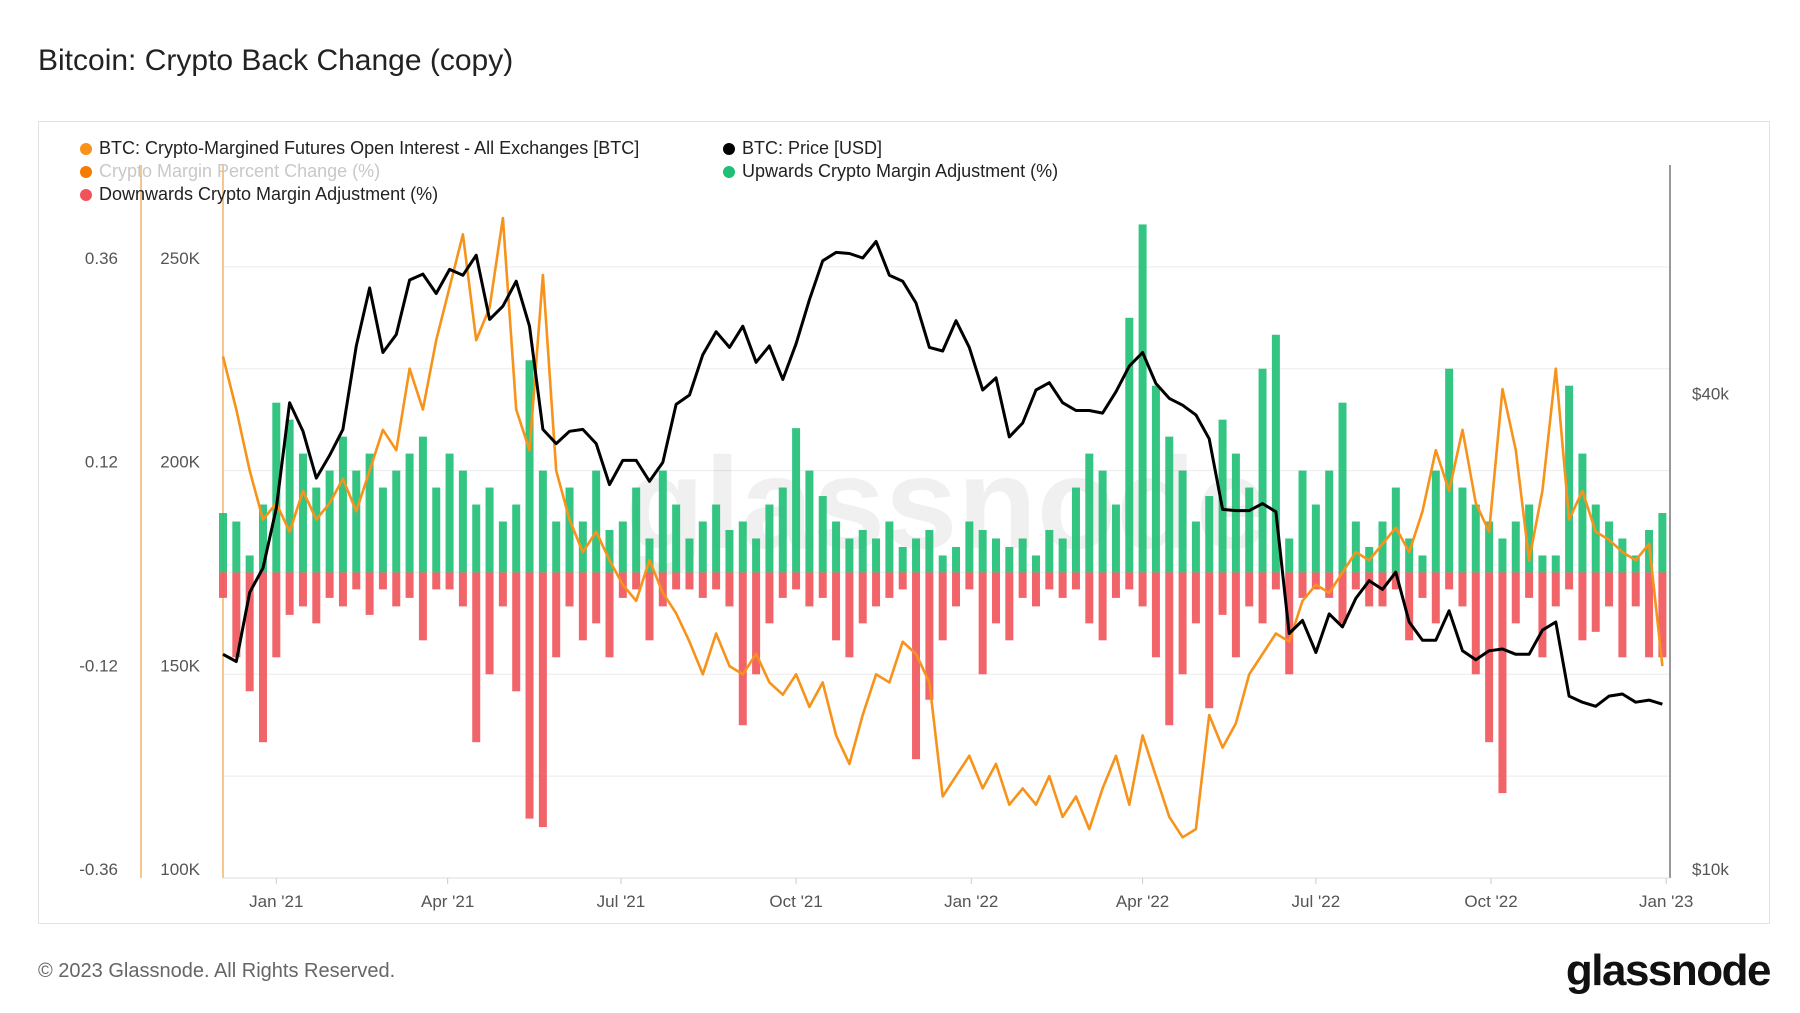  I want to click on legend-item-price: BTC: Price [USD], so click(802, 148).